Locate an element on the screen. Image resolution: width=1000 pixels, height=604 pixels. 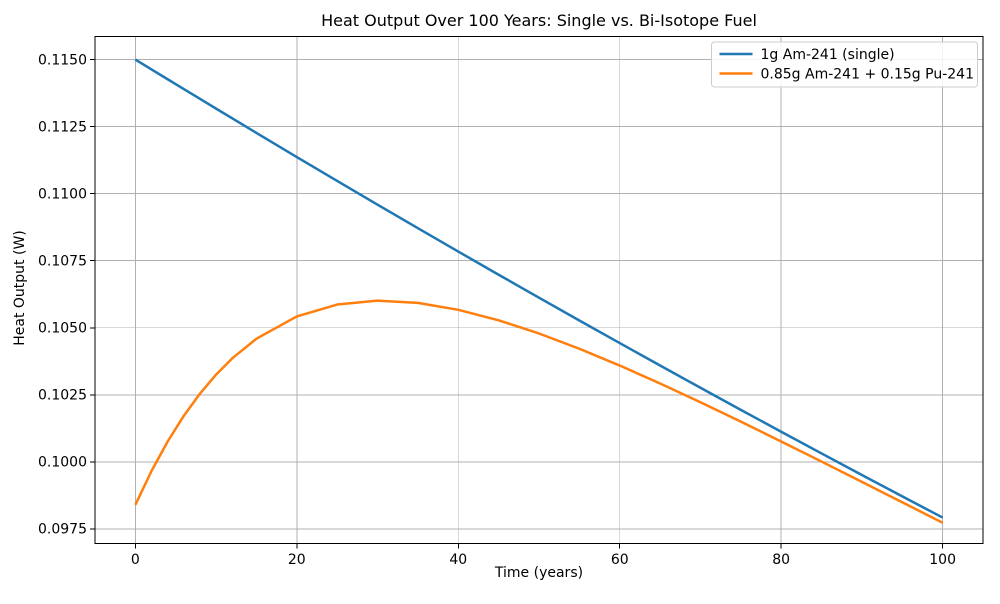
legend-box is located at coordinates (844, 64).